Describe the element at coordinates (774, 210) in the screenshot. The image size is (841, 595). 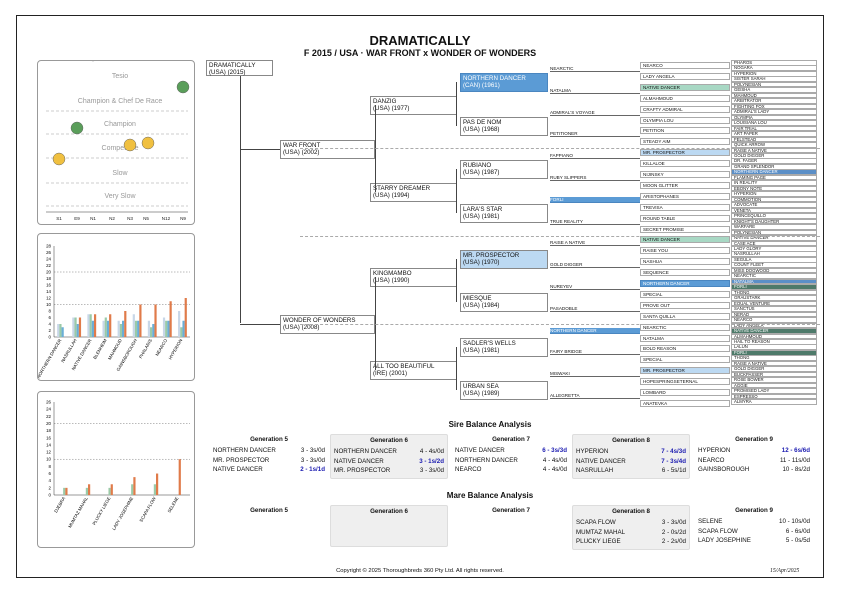
I see `ancestor-gen7: VENETA` at that location.